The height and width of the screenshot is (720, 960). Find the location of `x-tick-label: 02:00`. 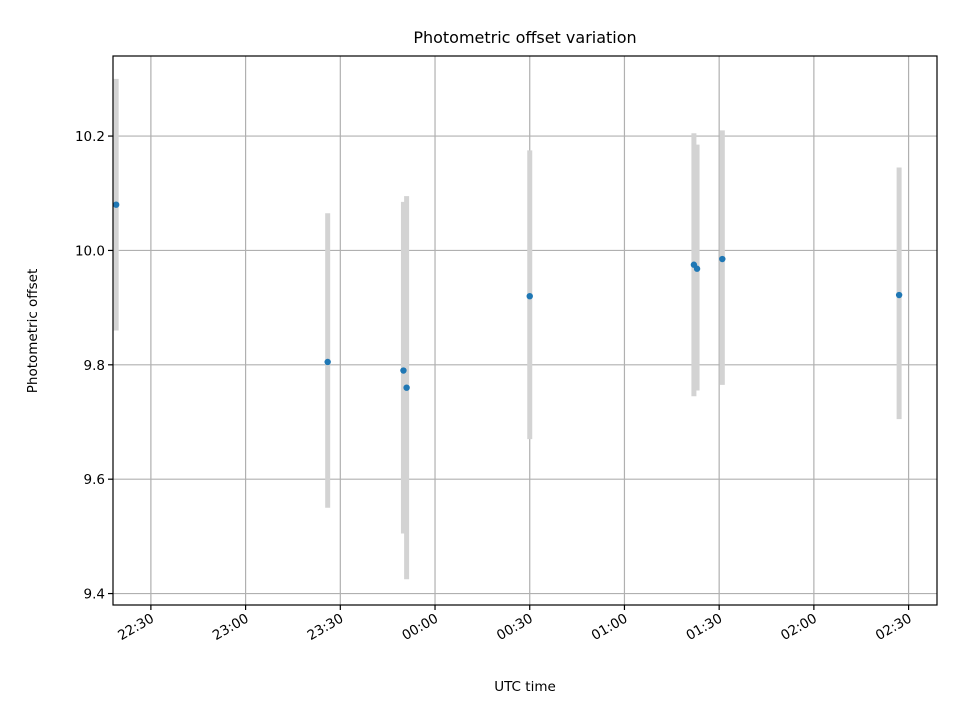

x-tick-label: 02:00 is located at coordinates (799, 627).